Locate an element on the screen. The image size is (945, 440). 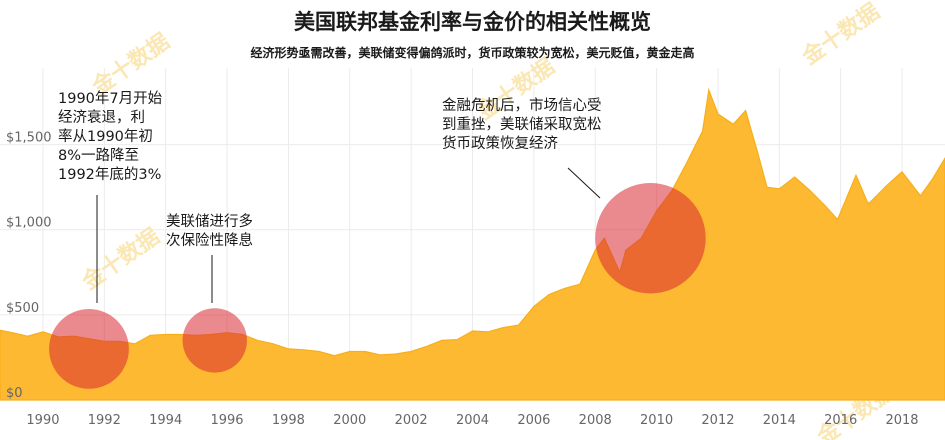
x-tick-label-2: 1994 is located at coordinates (165, 420).